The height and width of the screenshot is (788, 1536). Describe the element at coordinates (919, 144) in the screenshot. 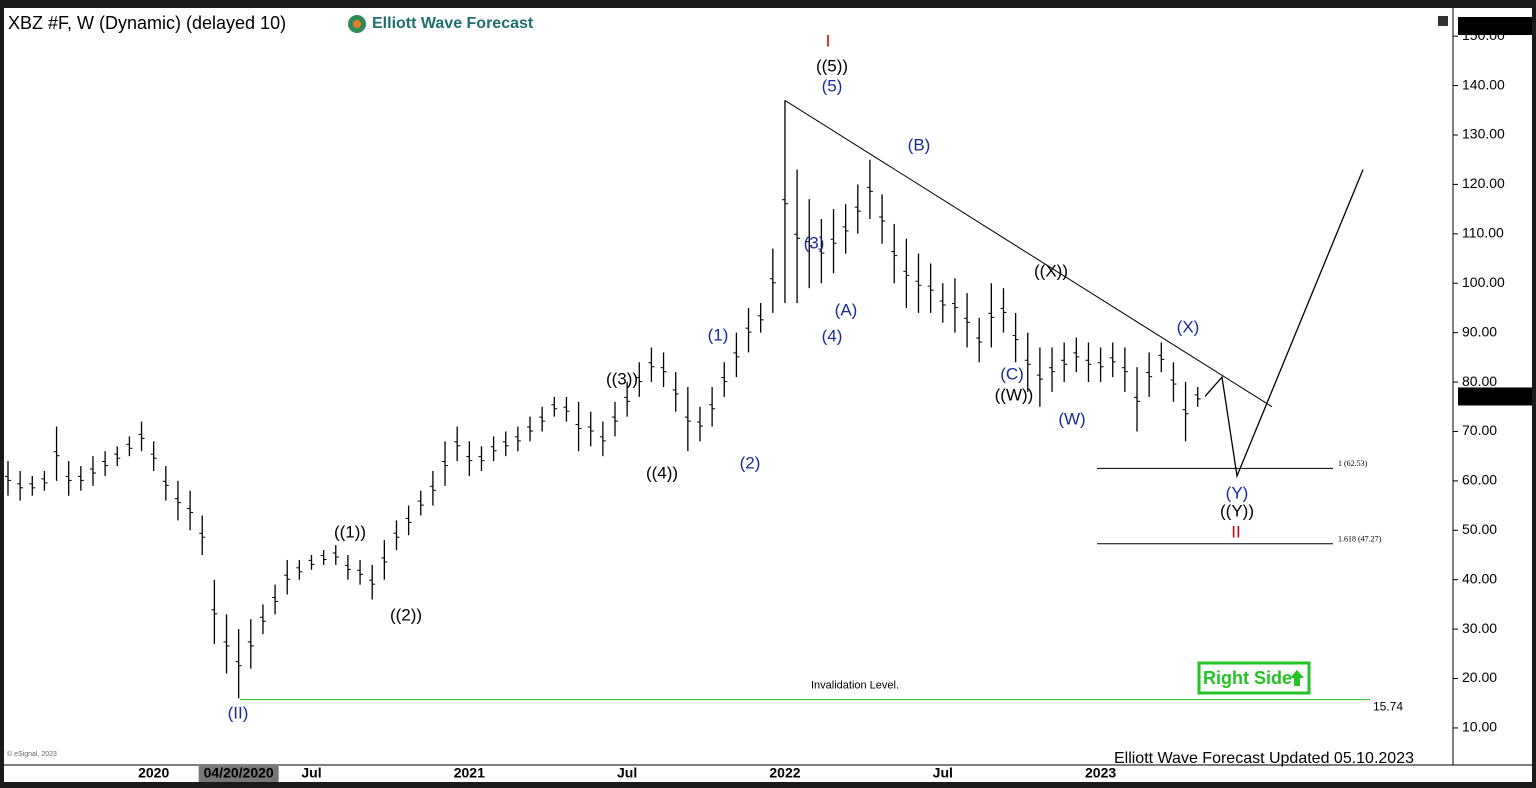

I see `wave-label: (B)` at that location.